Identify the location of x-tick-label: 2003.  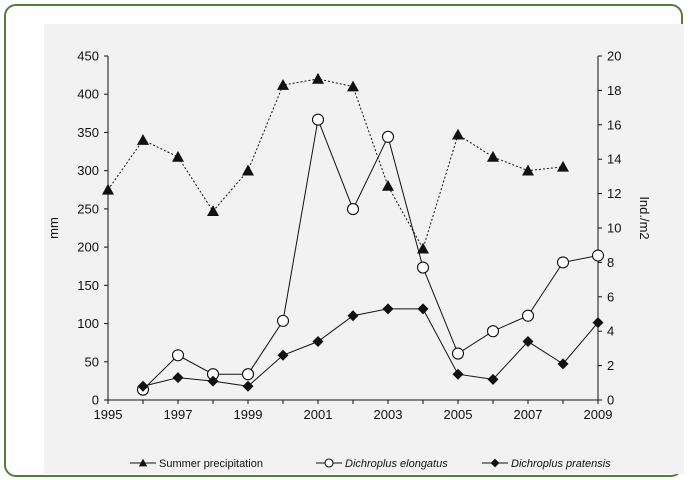
(388, 414).